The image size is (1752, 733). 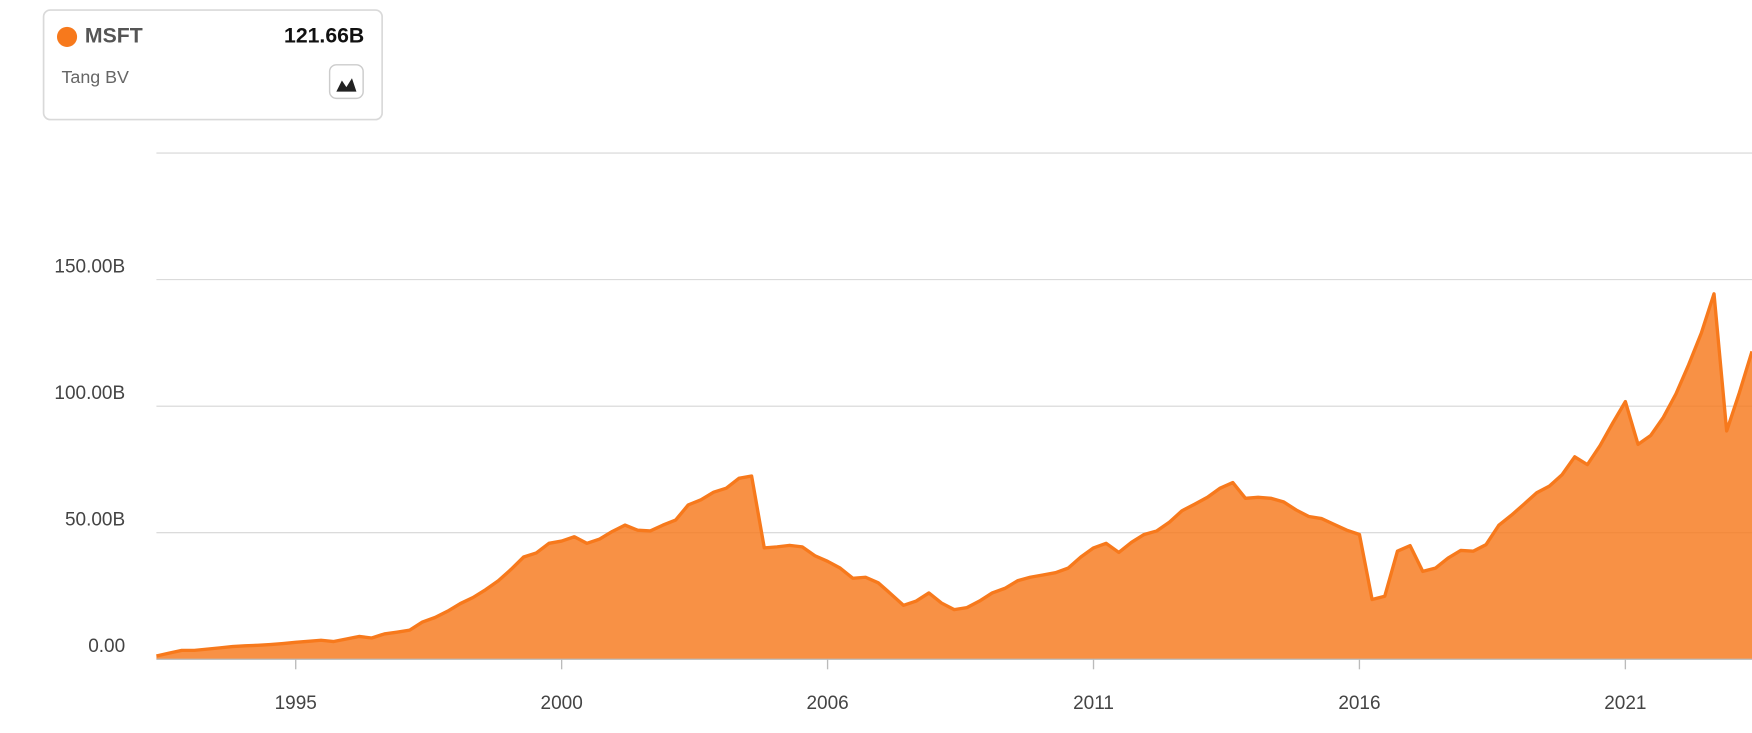 What do you see at coordinates (1625, 703) in the screenshot?
I see `x-tick-label: 2021` at bounding box center [1625, 703].